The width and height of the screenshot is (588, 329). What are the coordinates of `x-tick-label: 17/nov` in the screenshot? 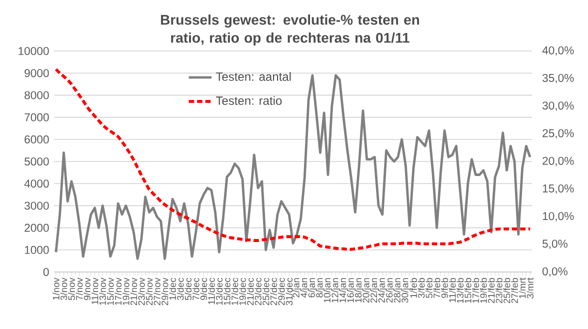 It's located at (118, 291).